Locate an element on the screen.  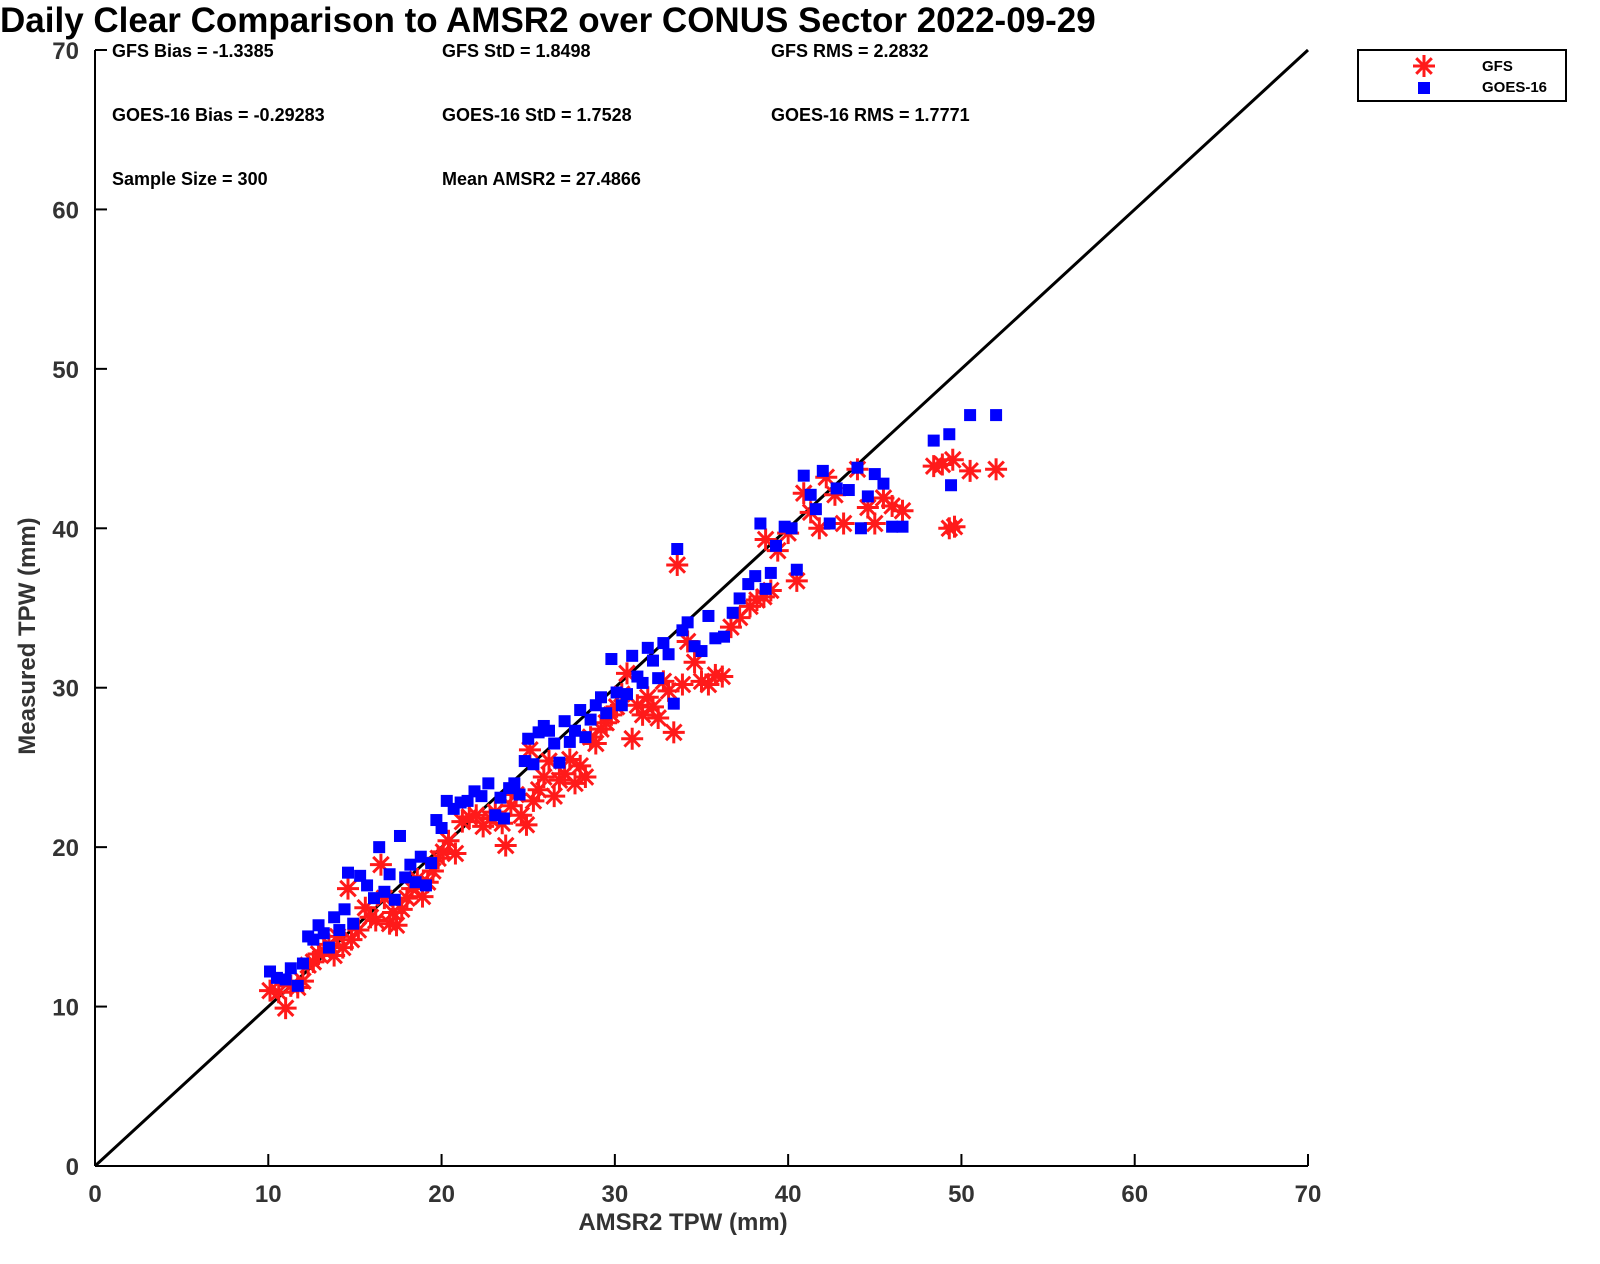
legend-gfs-marker is located at coordinates (1424, 66).